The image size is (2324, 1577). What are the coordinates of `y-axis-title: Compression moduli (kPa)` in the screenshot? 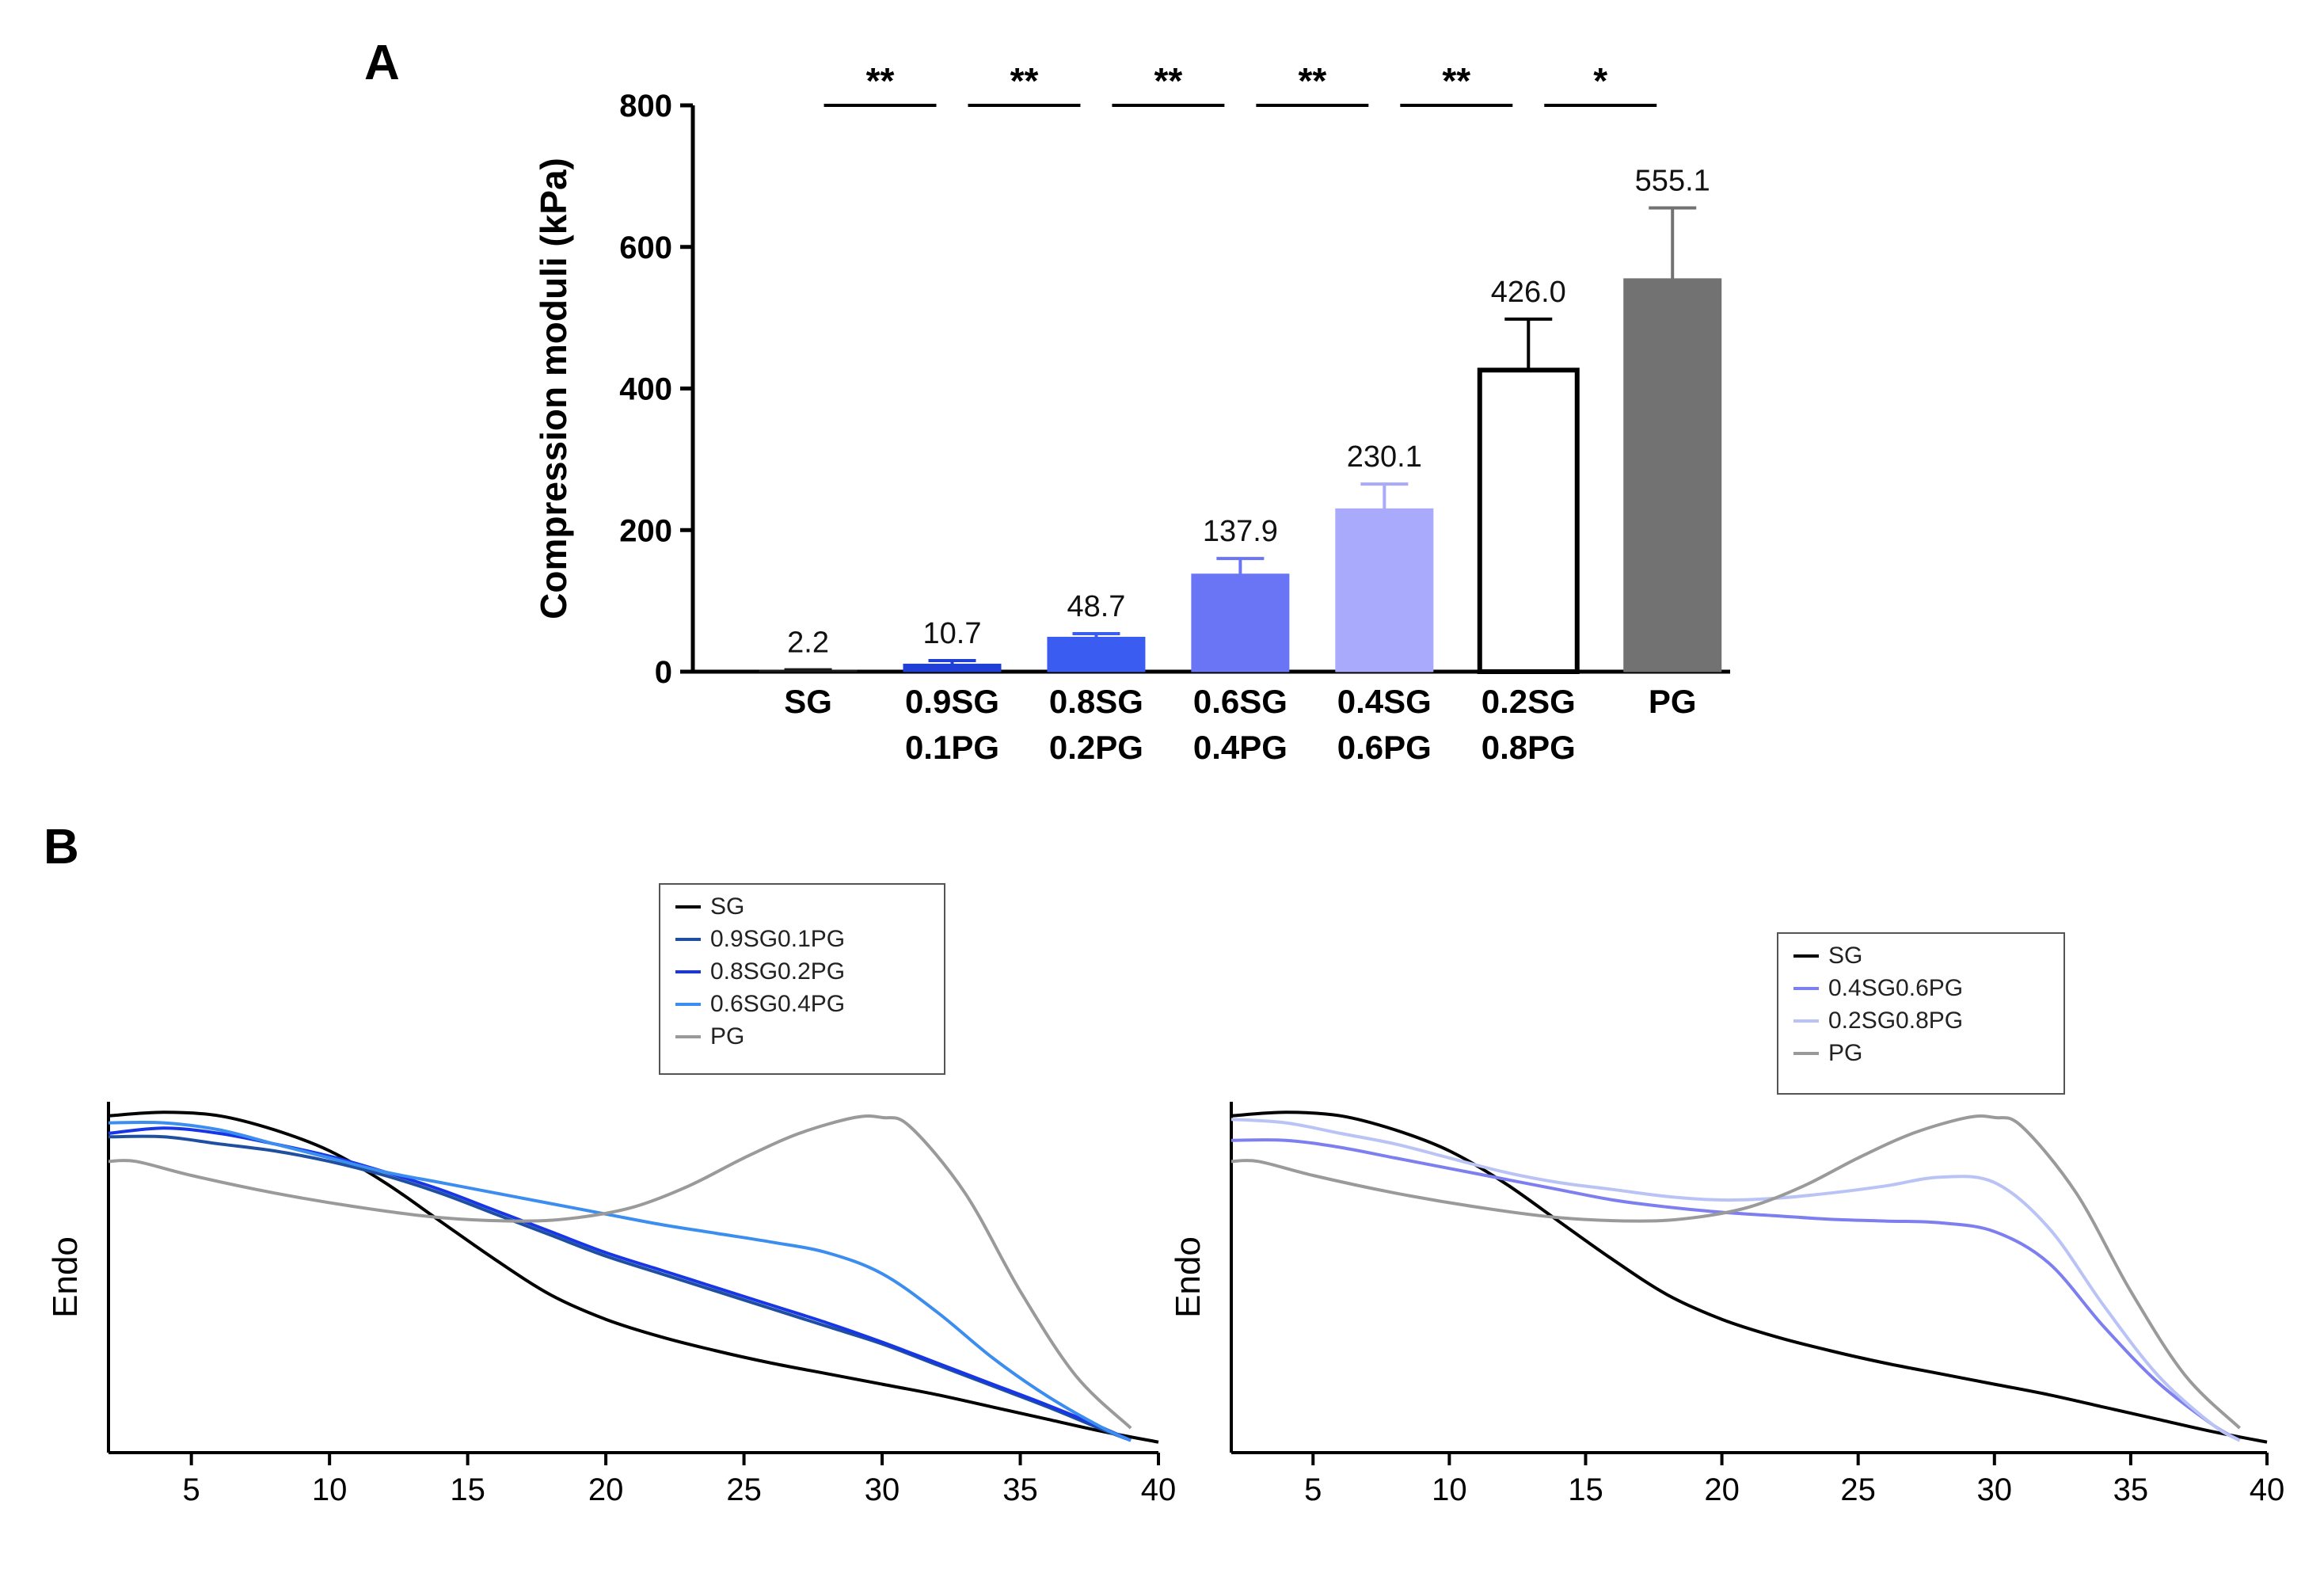 It's located at (553, 388).